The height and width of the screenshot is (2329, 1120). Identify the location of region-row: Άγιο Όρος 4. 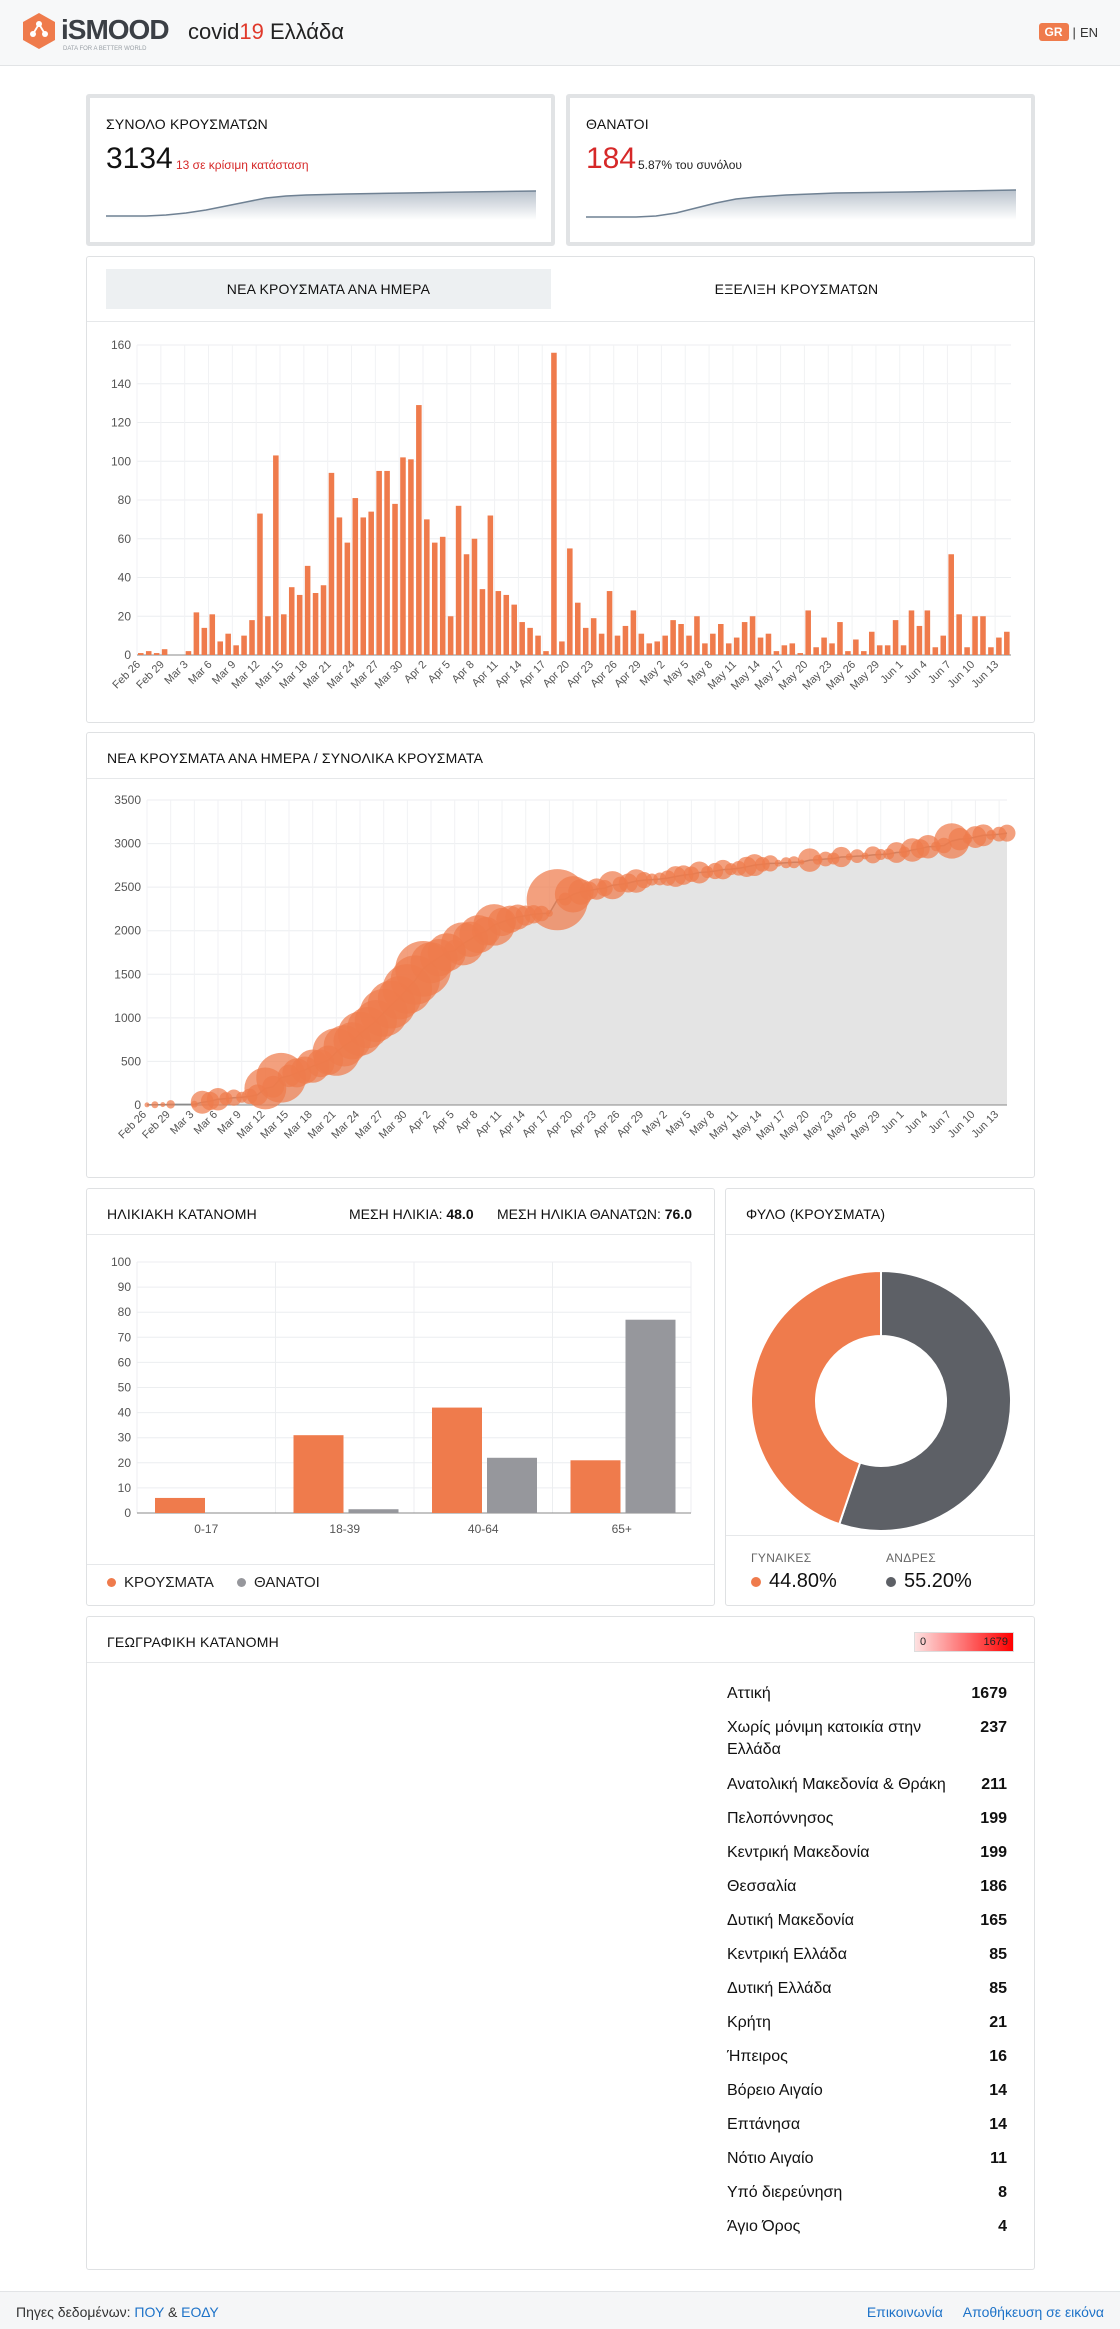
(867, 2233).